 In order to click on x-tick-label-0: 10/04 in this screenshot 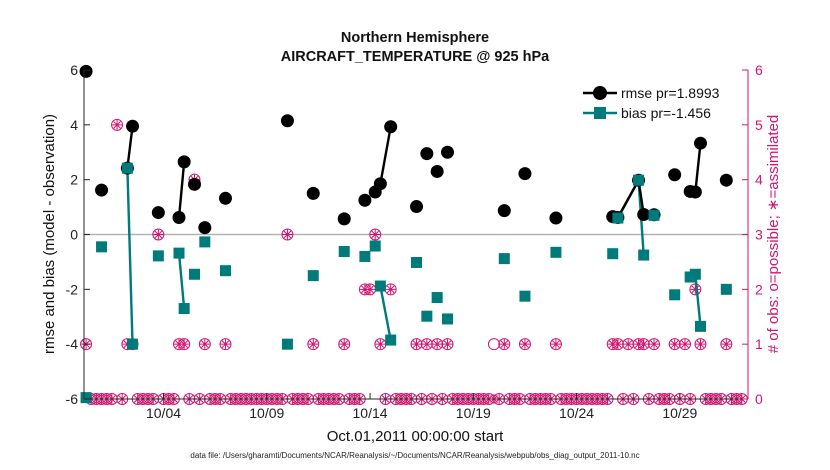, I will do `click(163, 413)`.